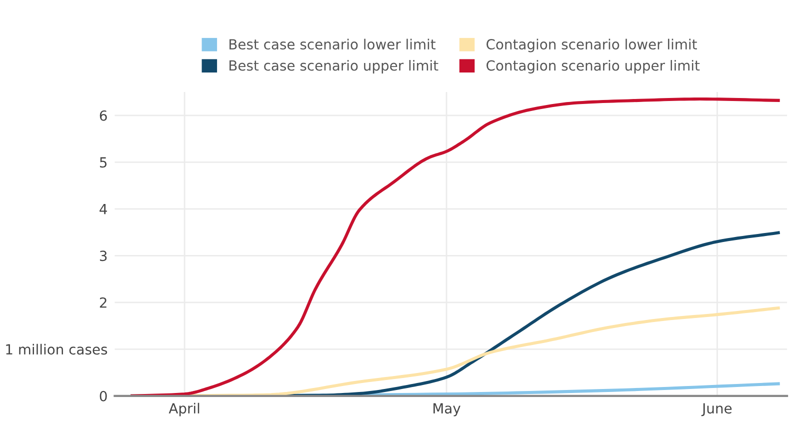  What do you see at coordinates (184, 409) in the screenshot?
I see `x-tick-label: April` at bounding box center [184, 409].